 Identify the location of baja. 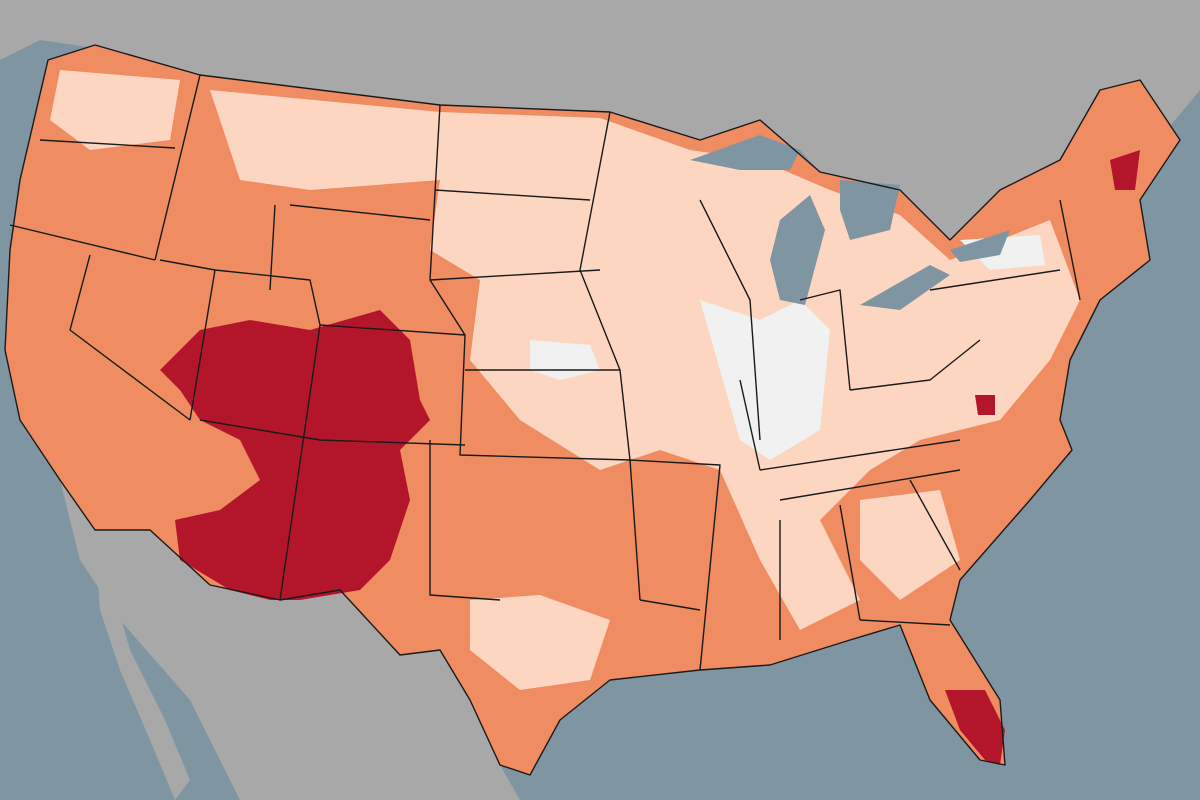
(142, 670).